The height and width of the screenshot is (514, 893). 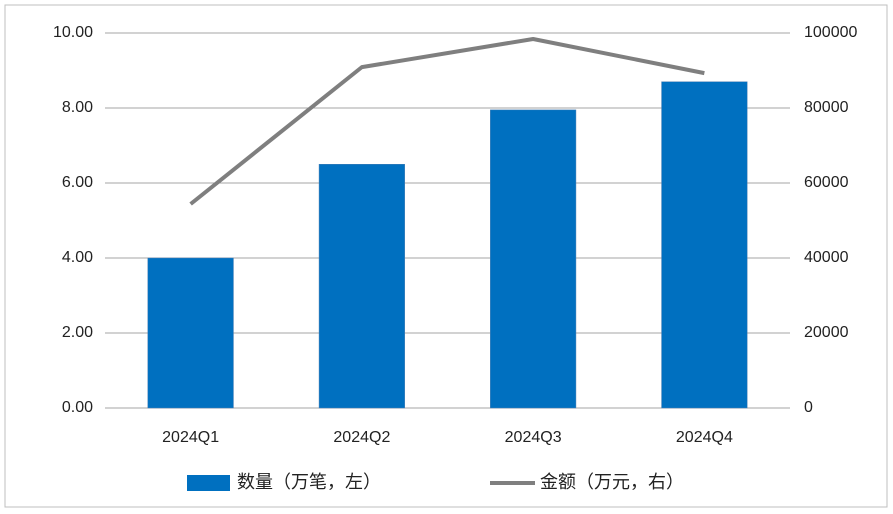 I want to click on legend-label: 金额（万元，右）, so click(x=612, y=482).